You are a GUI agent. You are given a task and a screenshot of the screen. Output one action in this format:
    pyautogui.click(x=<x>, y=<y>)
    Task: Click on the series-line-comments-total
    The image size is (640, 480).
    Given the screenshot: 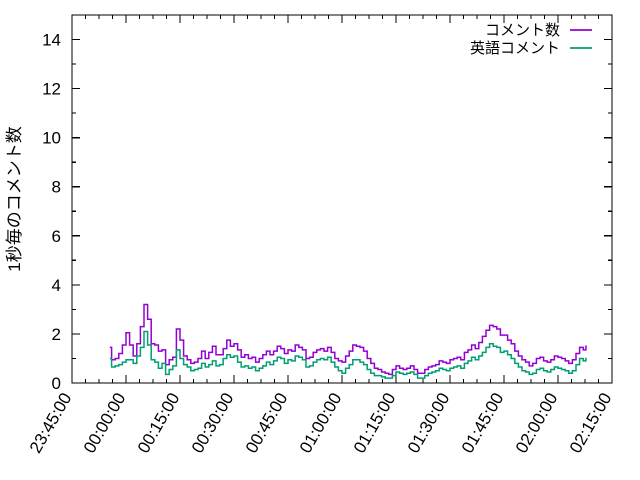 What is the action you would take?
    pyautogui.click(x=348, y=339)
    